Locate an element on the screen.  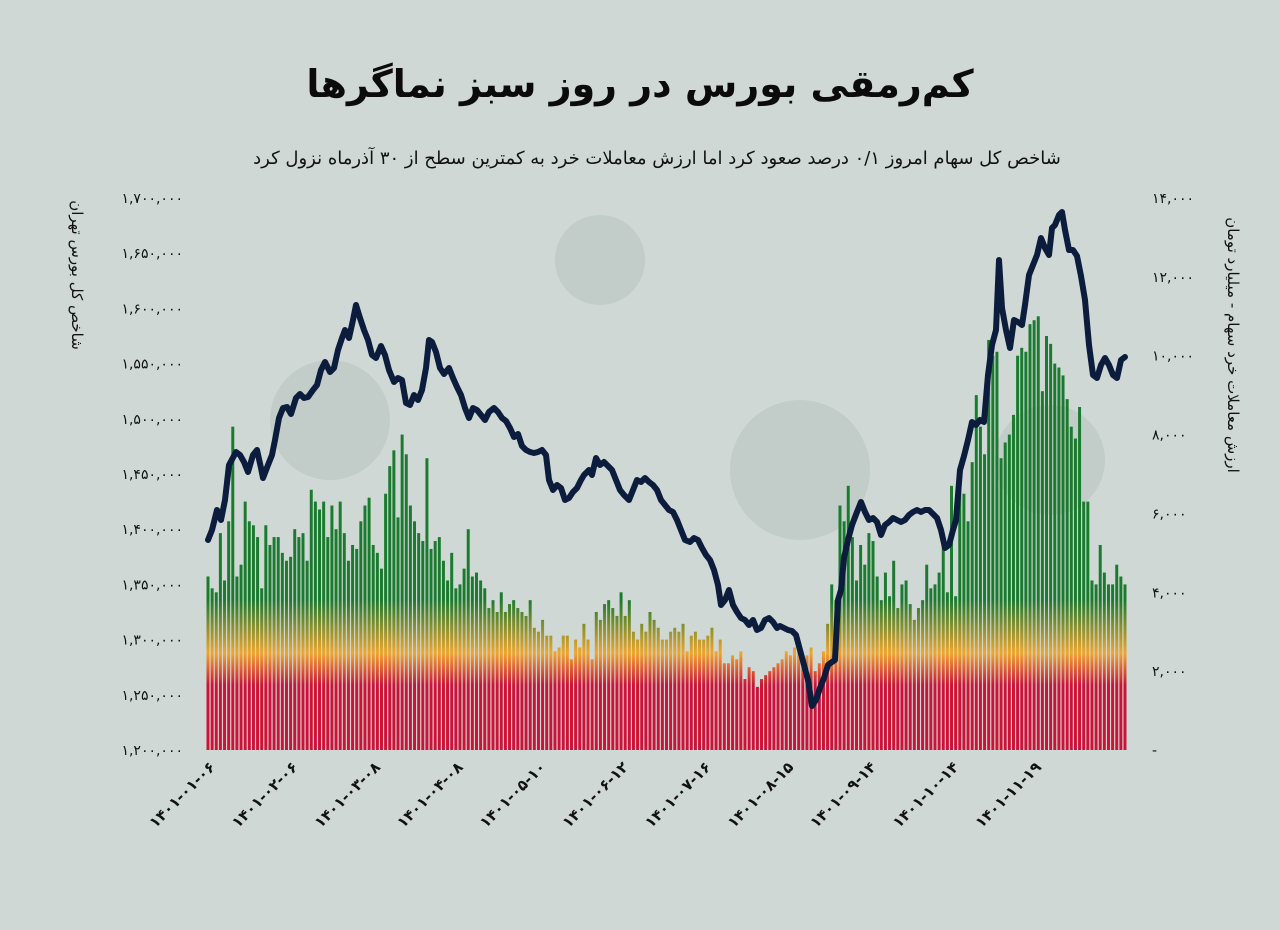
left-tick-label: ۱,۵۵۰,۰۰۰ is located at coordinates (152, 365).